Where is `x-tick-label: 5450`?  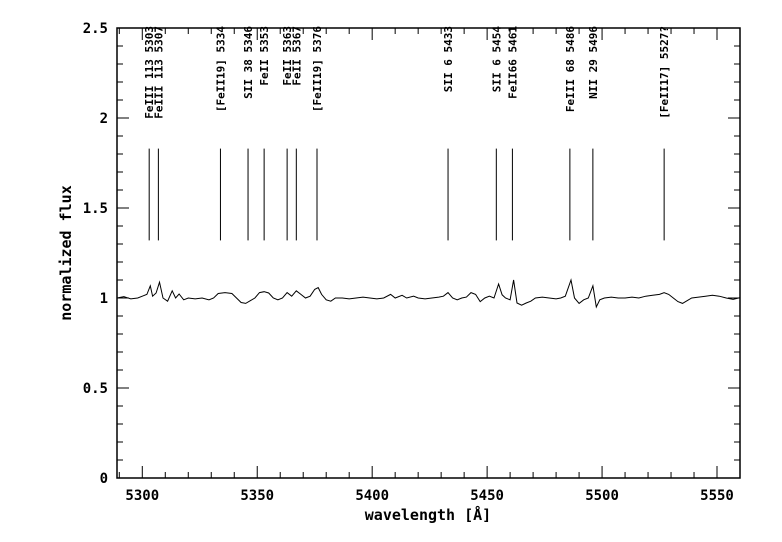 x-tick-label: 5450 is located at coordinates (487, 496).